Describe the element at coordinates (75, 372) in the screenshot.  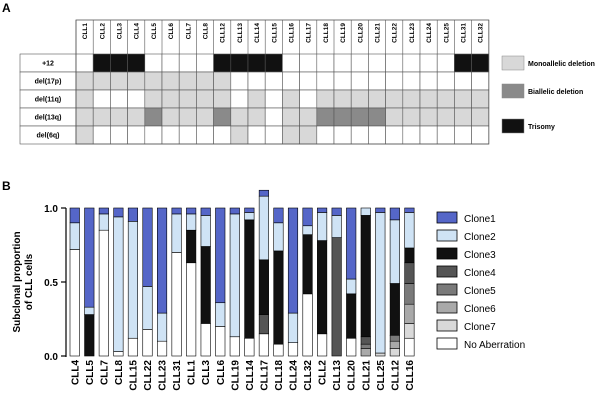
I see `x-tick-label: CLL4` at that location.